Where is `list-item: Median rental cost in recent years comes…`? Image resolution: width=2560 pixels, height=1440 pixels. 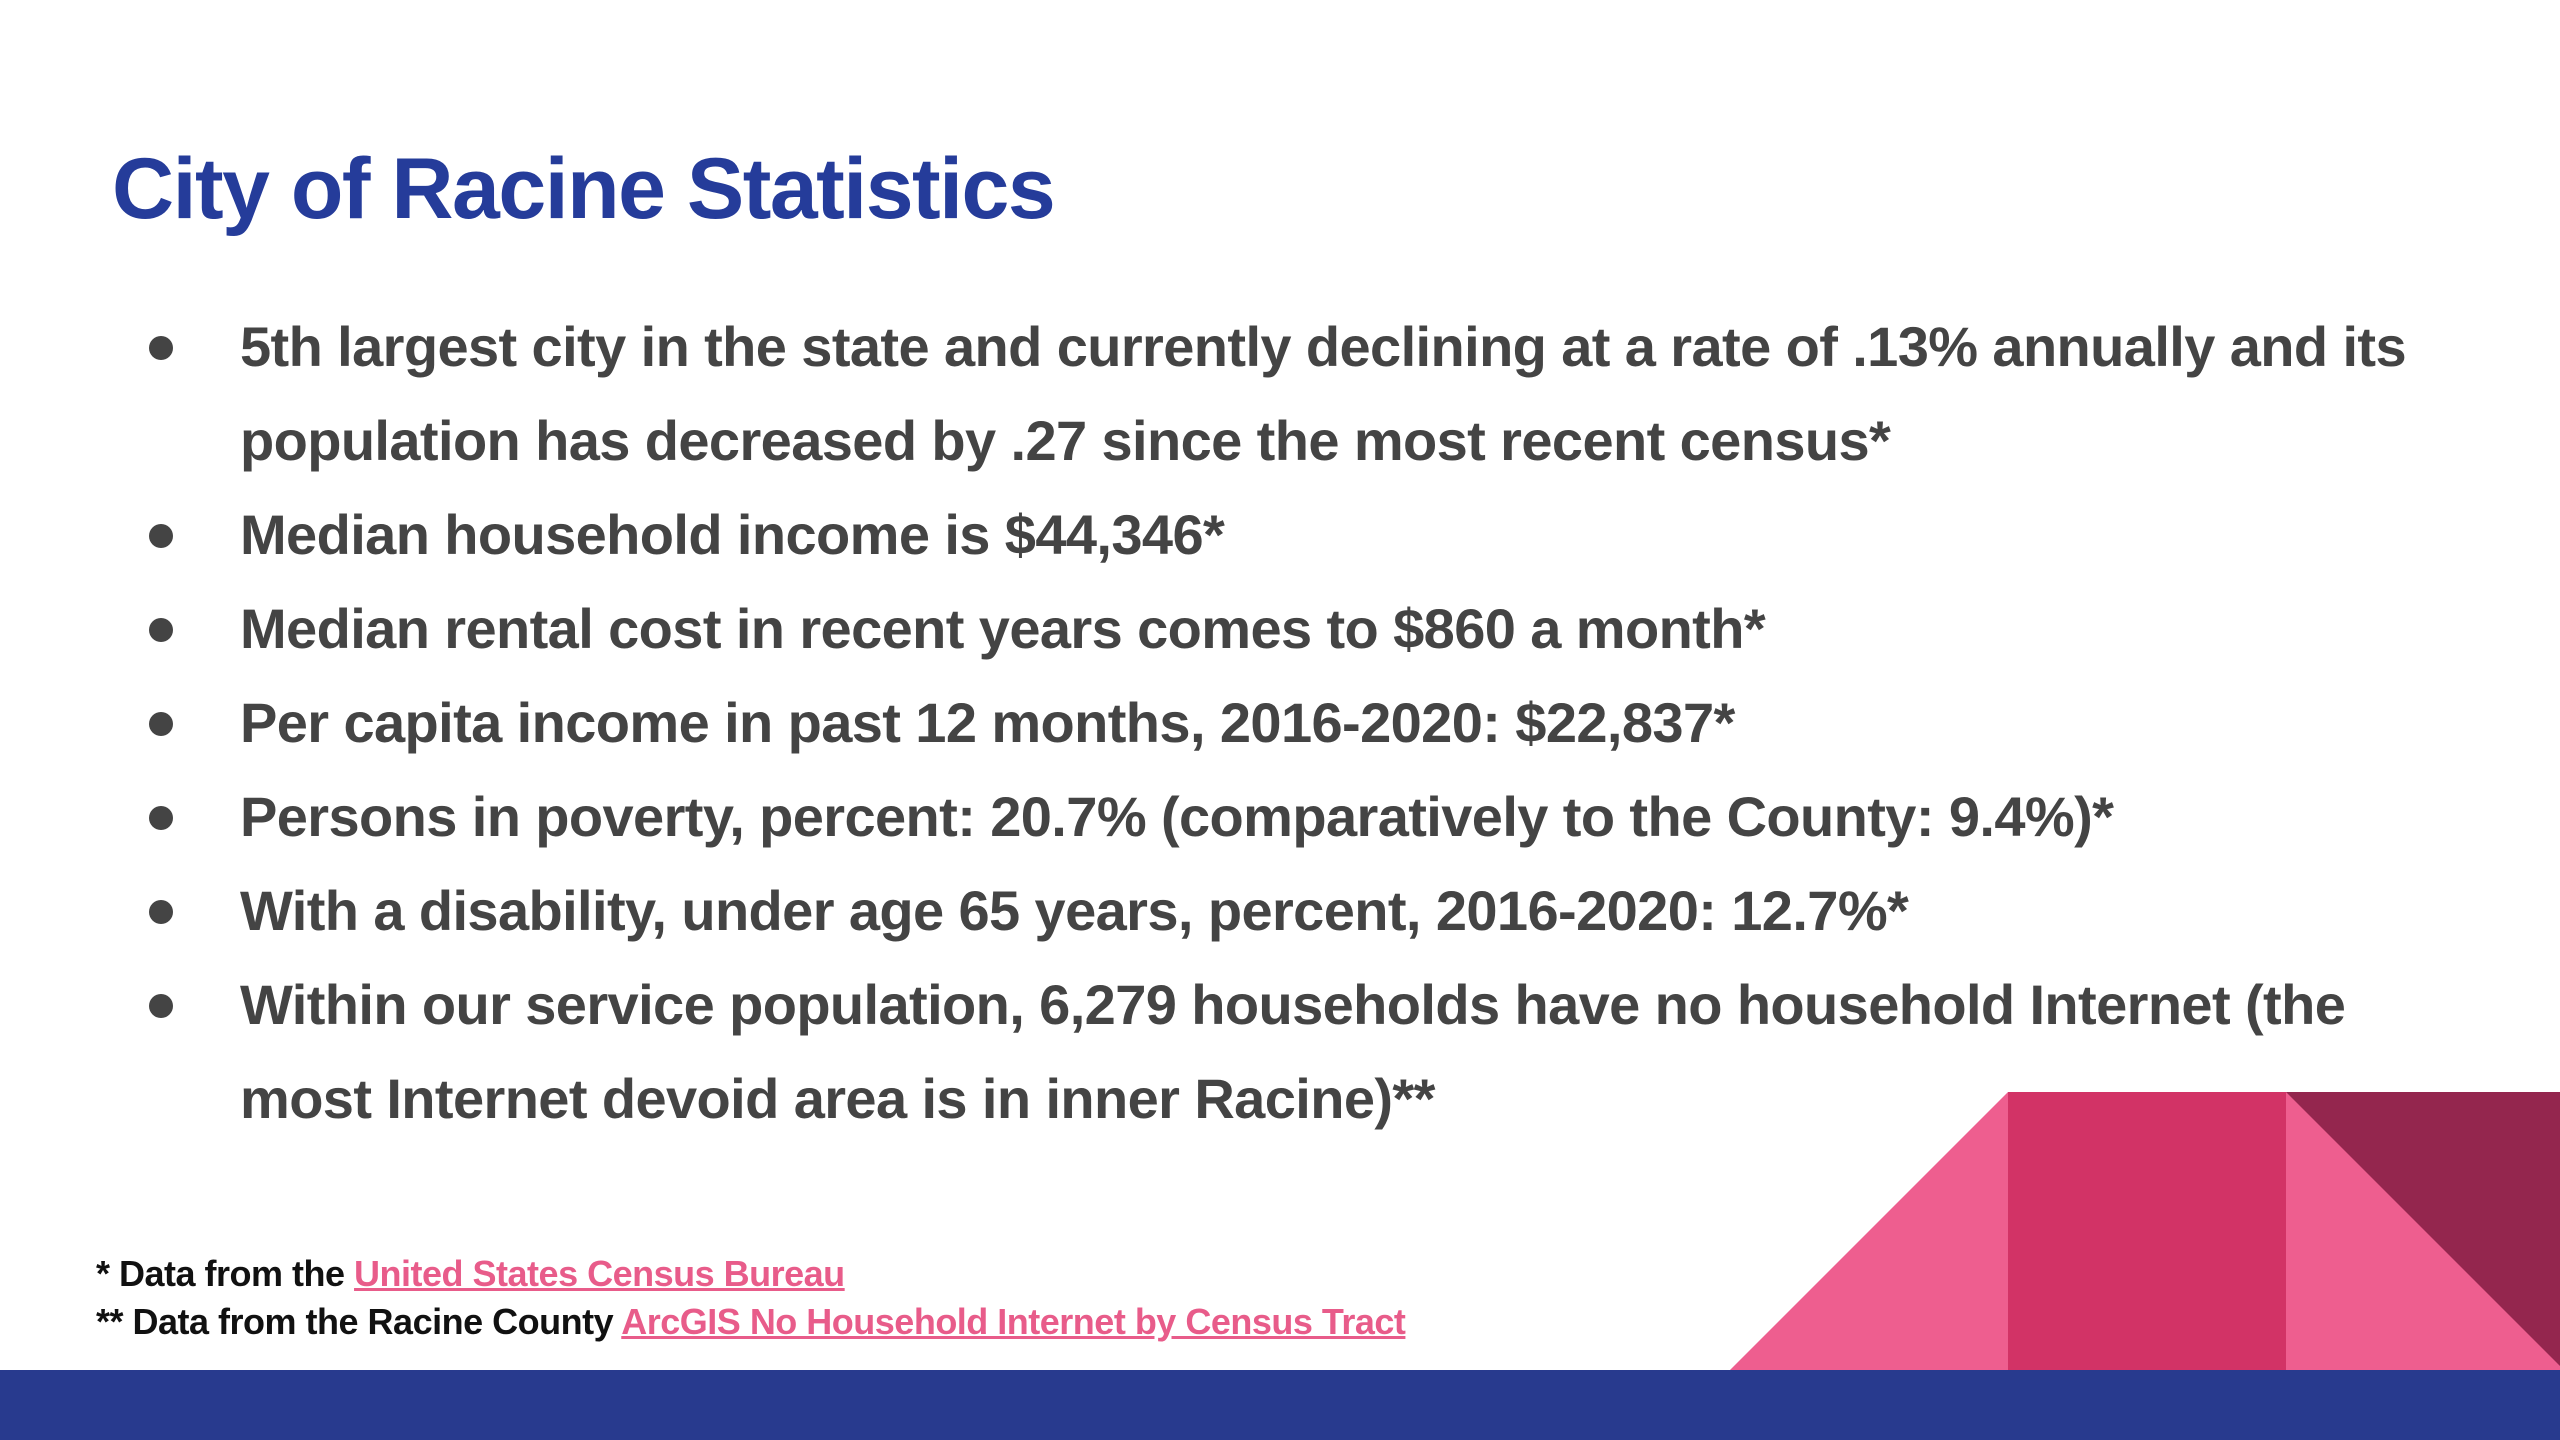
list-item: Median rental cost in recent years comes… is located at coordinates (1240, 629).